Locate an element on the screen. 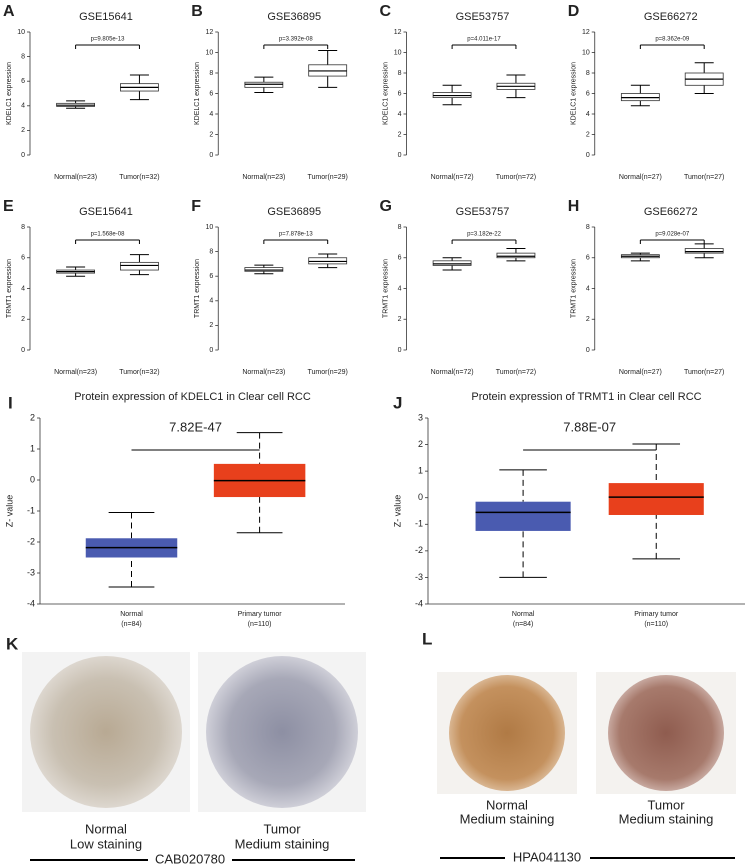 This screenshot has height=867, width=753. p-value: p=9.028e-07 is located at coordinates (672, 235).